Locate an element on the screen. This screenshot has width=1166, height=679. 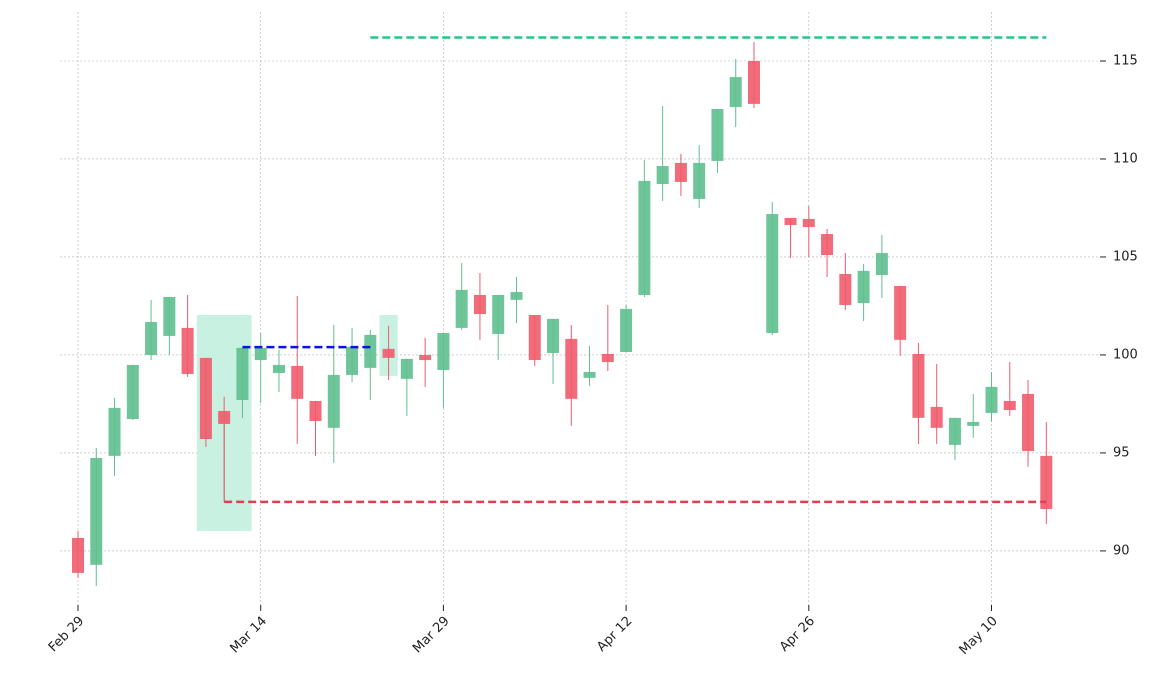
y-tick-label: 95 is located at coordinates (1121, 452).